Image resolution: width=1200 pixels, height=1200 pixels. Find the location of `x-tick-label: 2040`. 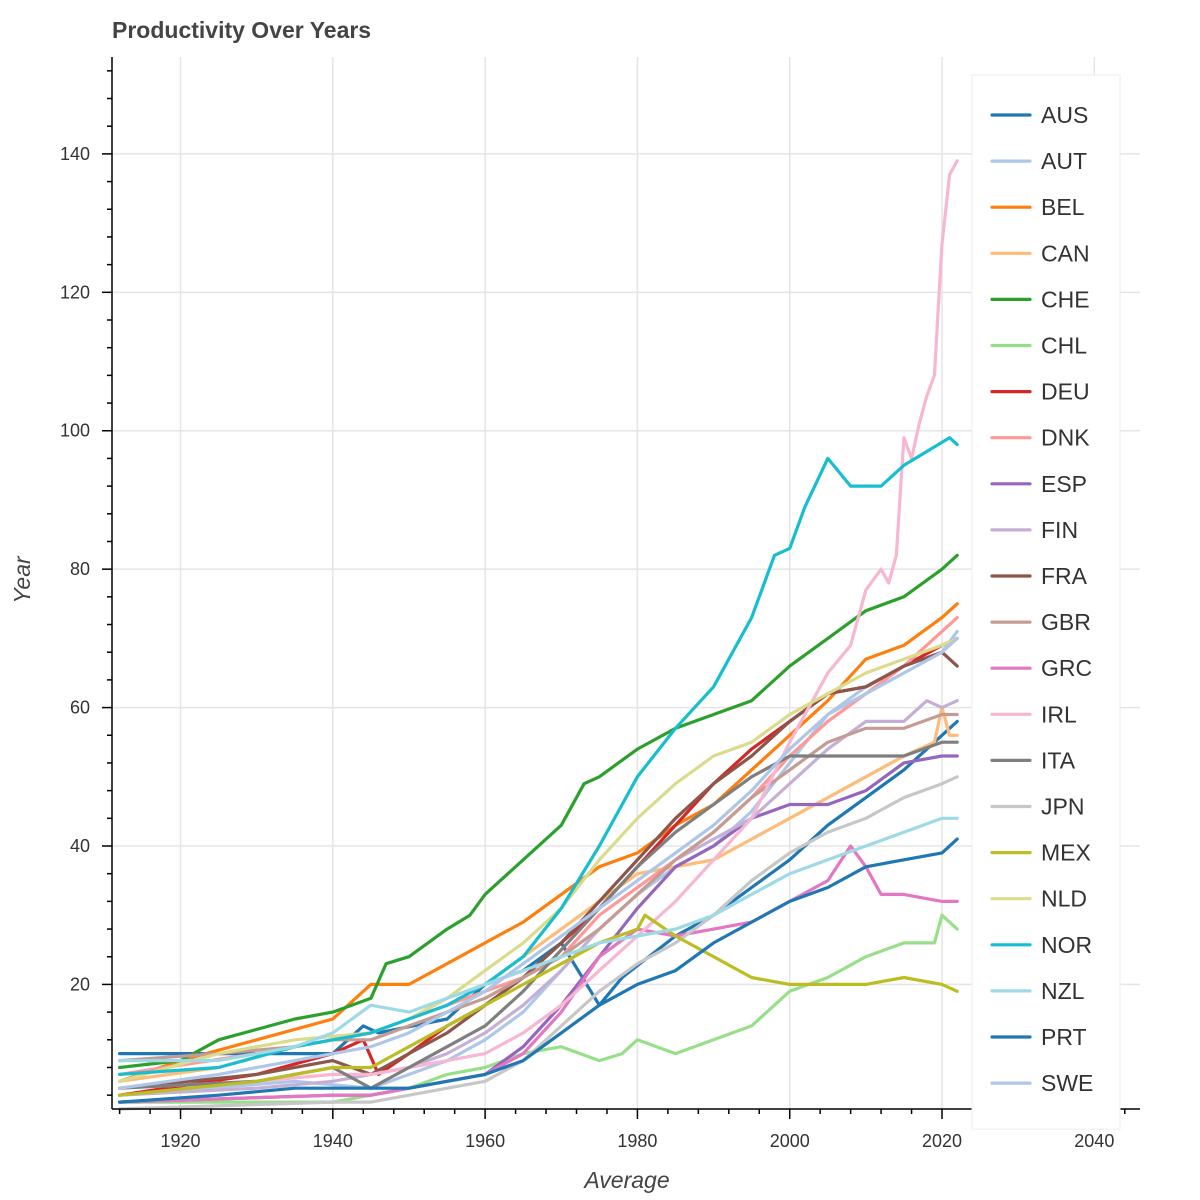

x-tick-label: 2040 is located at coordinates (1094, 1141).